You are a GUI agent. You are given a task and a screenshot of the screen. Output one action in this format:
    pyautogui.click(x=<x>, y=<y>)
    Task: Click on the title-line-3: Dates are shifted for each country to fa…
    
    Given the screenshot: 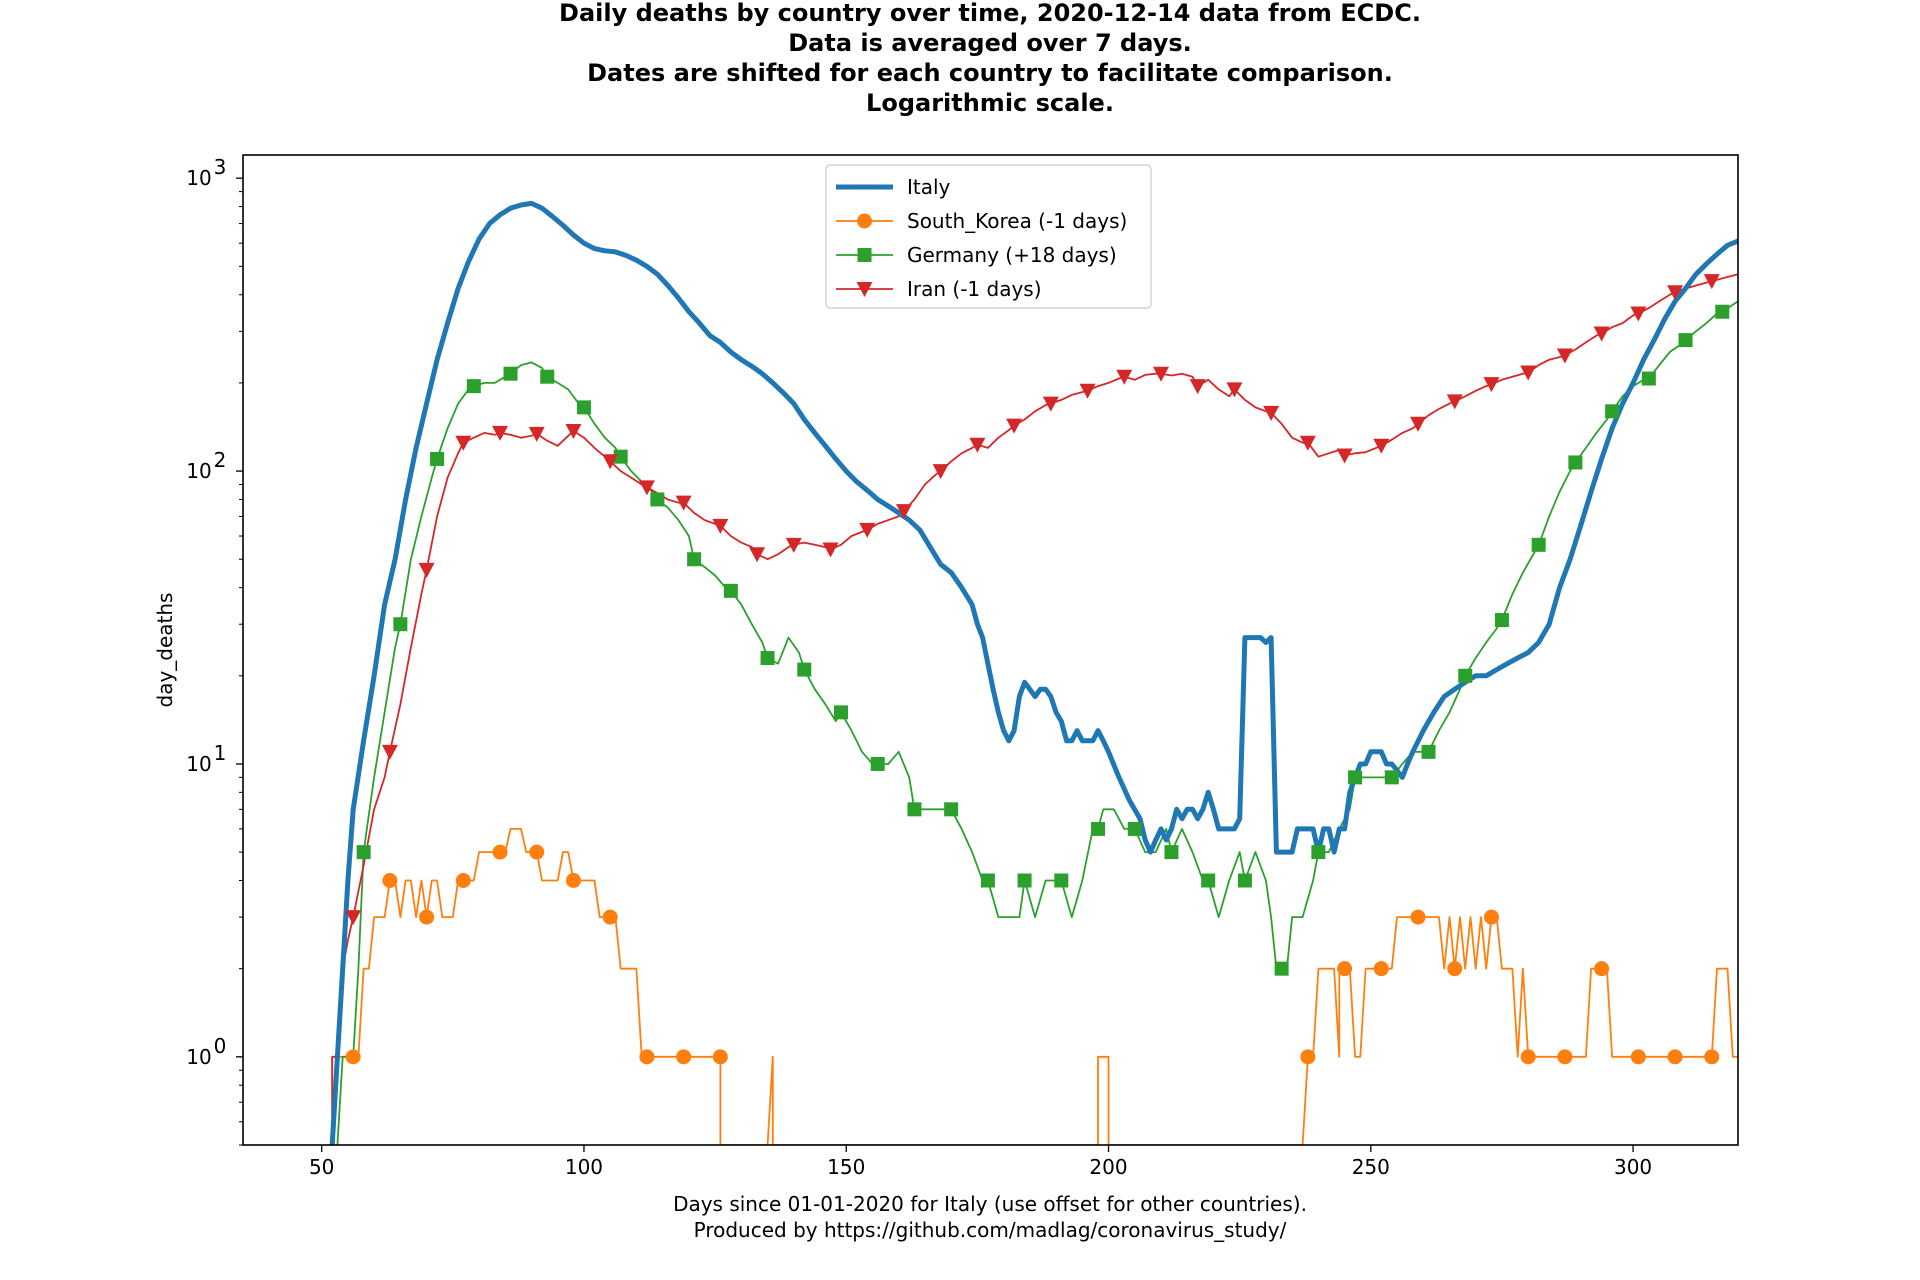 What is the action you would take?
    pyautogui.click(x=990, y=73)
    